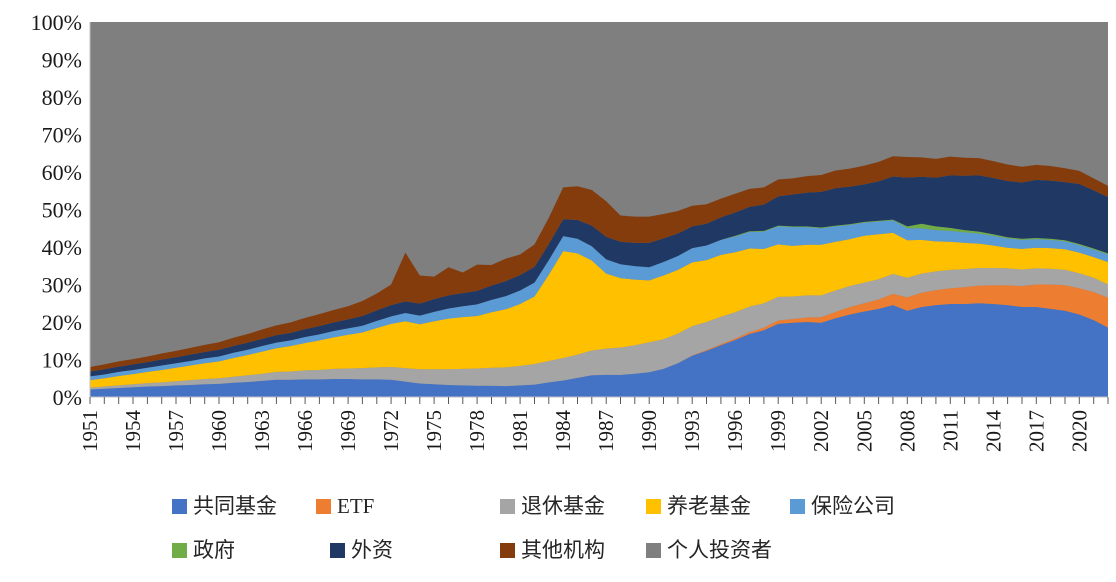 The width and height of the screenshot is (1116, 582). Describe the element at coordinates (709, 506) in the screenshot. I see `legend-label: 养老基金` at that location.